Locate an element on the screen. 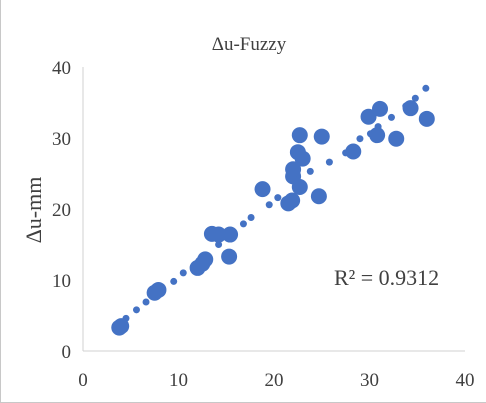 This screenshot has height=403, width=486. chart-title: Δu-Fuzzy is located at coordinates (249, 44).